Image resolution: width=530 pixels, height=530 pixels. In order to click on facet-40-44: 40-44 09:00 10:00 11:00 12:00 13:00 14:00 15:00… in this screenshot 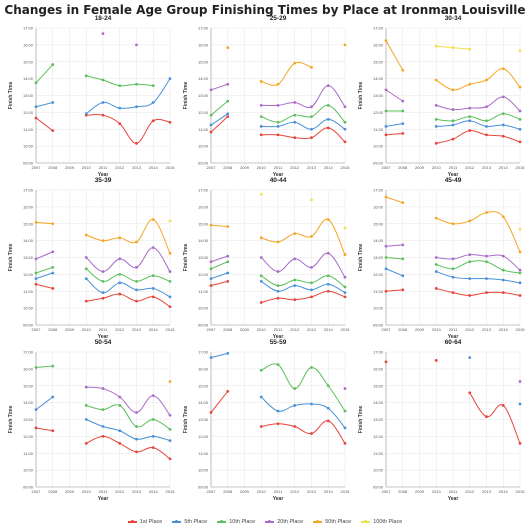, I will do `click(266, 258)`.